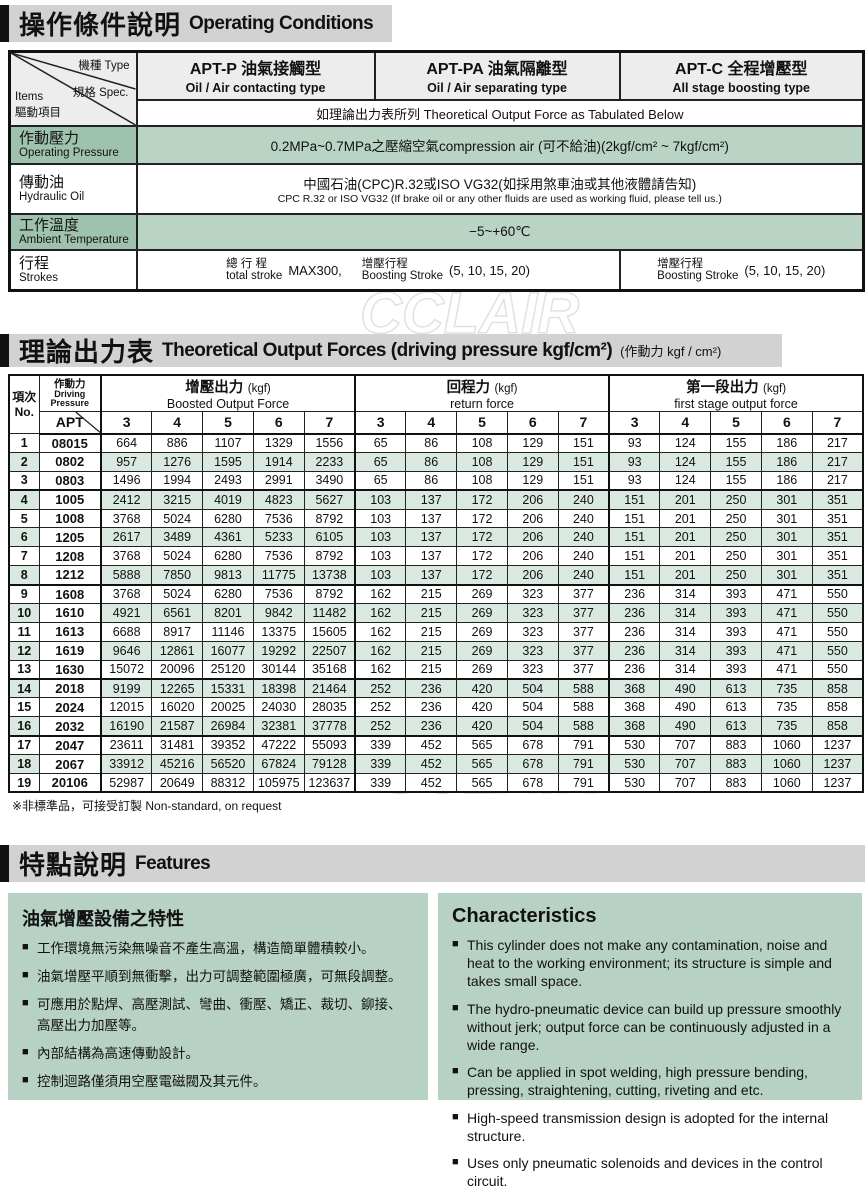  I want to click on group-en: return force, so click(482, 404).